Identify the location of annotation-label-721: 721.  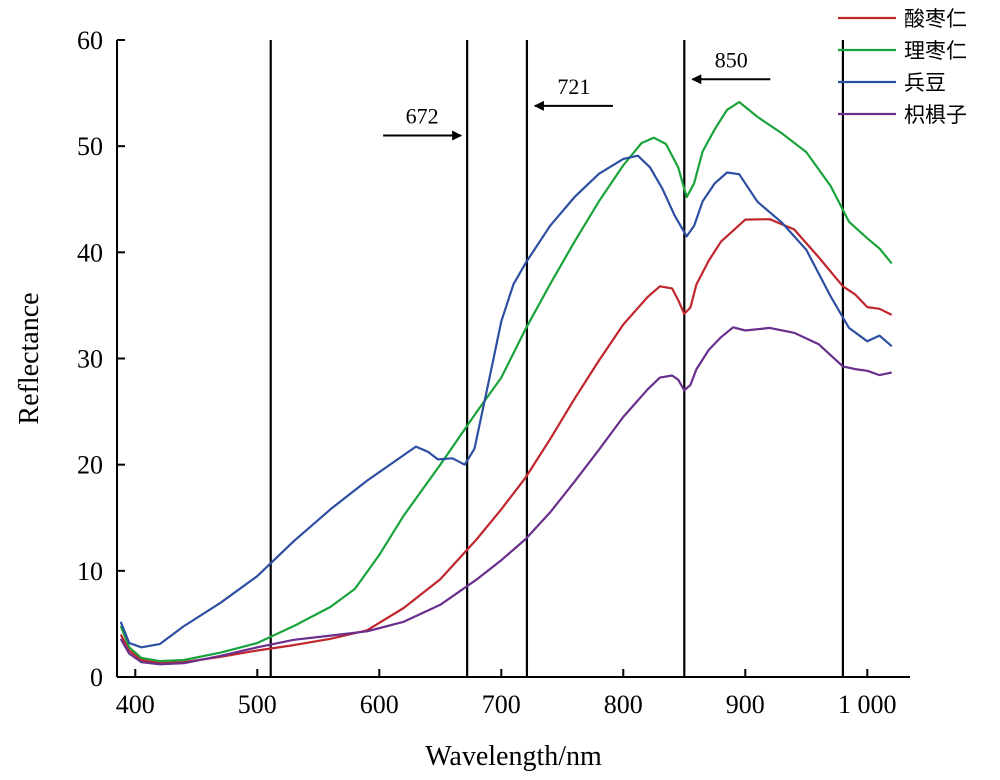
(573, 86).